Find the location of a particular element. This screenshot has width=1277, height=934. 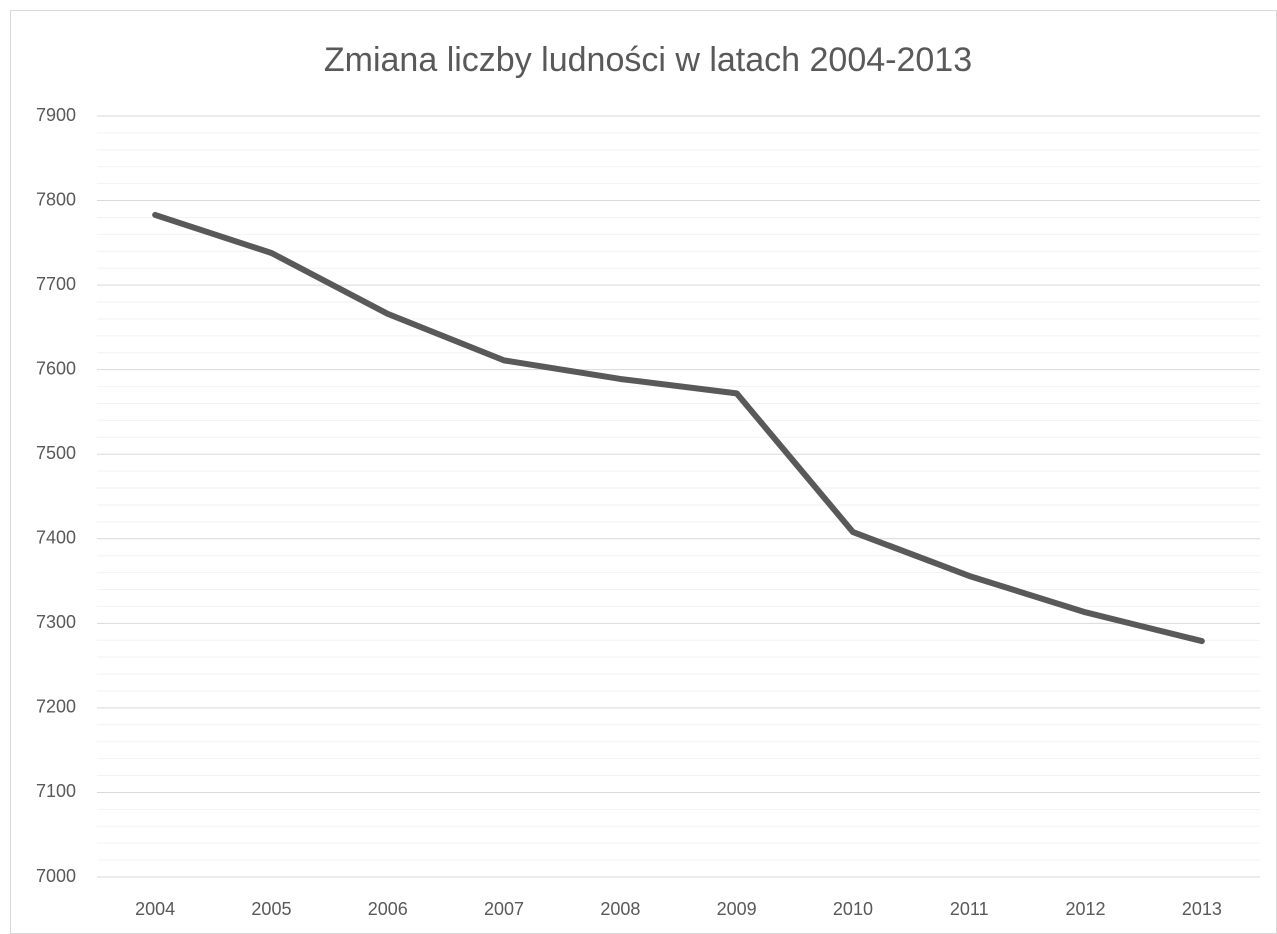

y-tick-label: 7600 is located at coordinates (56, 368).